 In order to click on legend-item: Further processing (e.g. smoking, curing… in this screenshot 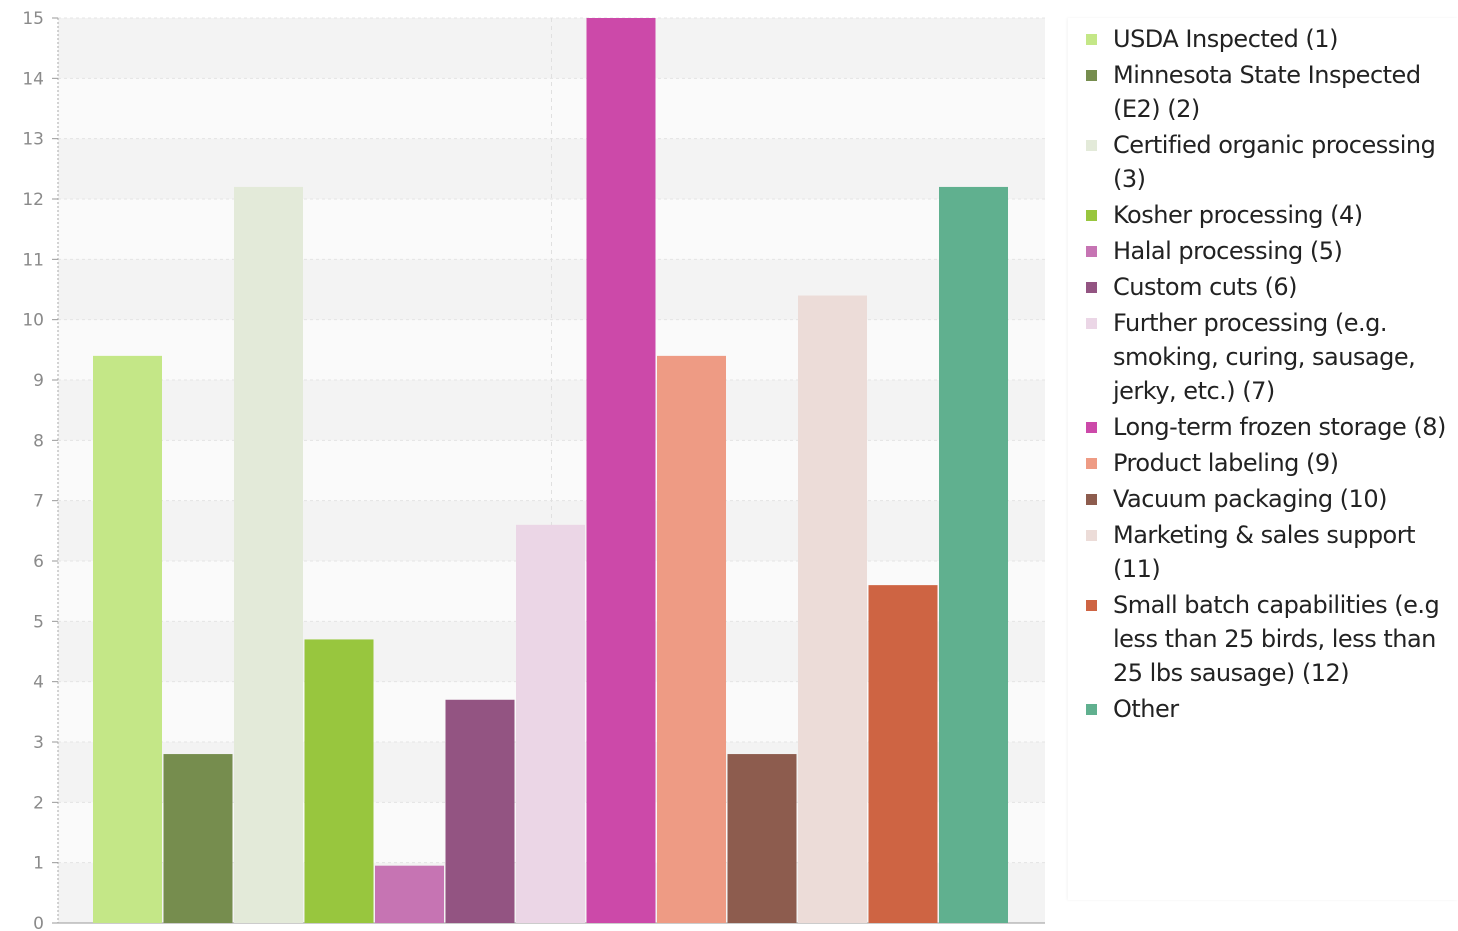, I will do `click(1268, 357)`.